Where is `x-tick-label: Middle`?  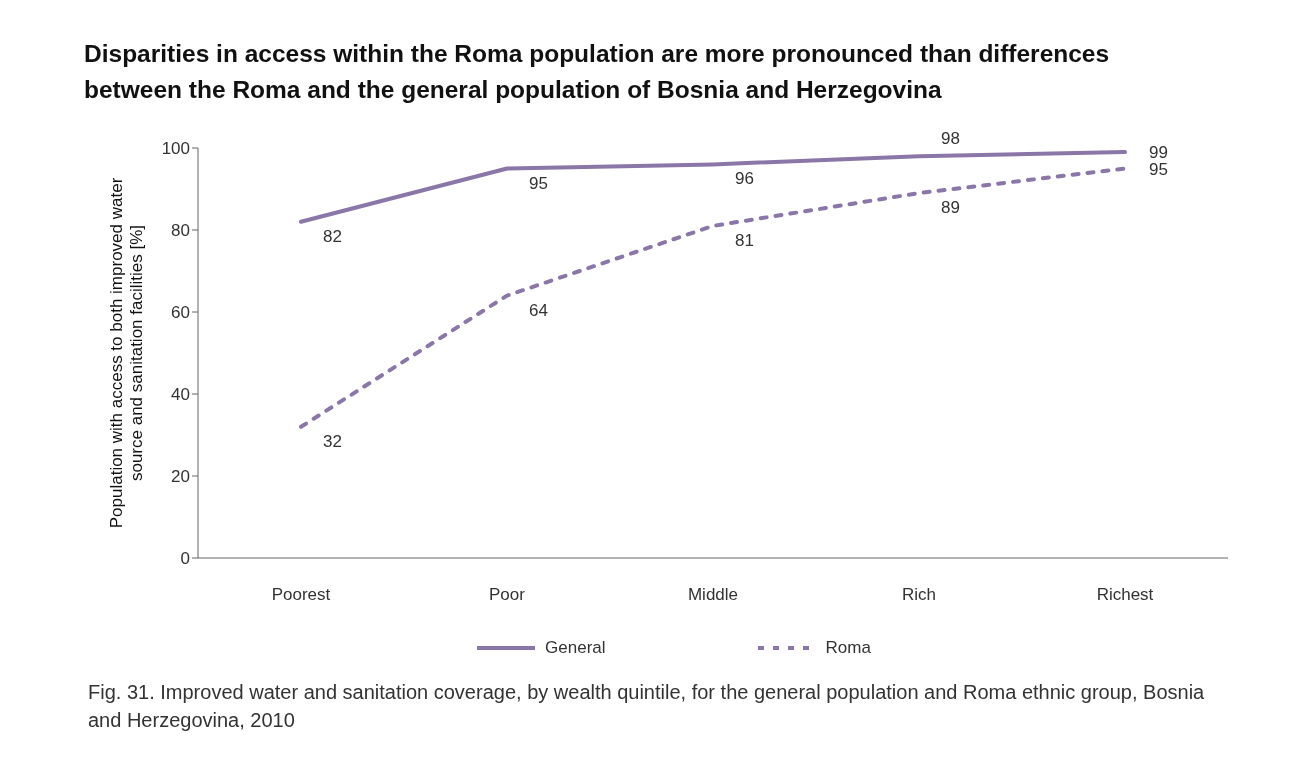
x-tick-label: Middle is located at coordinates (713, 595).